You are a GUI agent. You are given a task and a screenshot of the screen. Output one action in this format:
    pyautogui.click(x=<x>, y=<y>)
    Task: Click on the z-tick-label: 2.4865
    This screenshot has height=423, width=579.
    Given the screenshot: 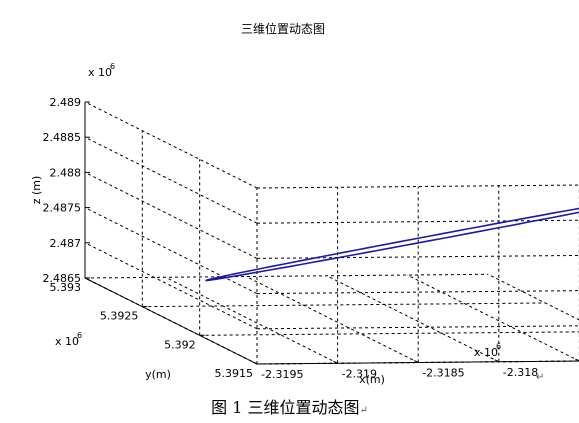 What is the action you would take?
    pyautogui.click(x=62, y=278)
    